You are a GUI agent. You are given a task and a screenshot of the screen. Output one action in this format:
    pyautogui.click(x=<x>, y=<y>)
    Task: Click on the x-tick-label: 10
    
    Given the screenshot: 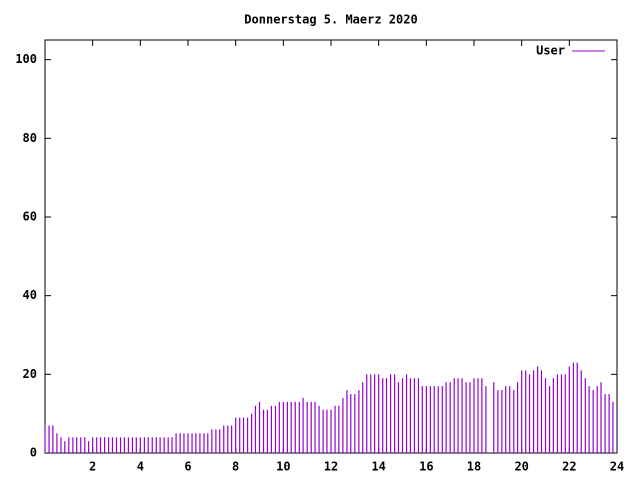 What is the action you would take?
    pyautogui.click(x=283, y=467)
    